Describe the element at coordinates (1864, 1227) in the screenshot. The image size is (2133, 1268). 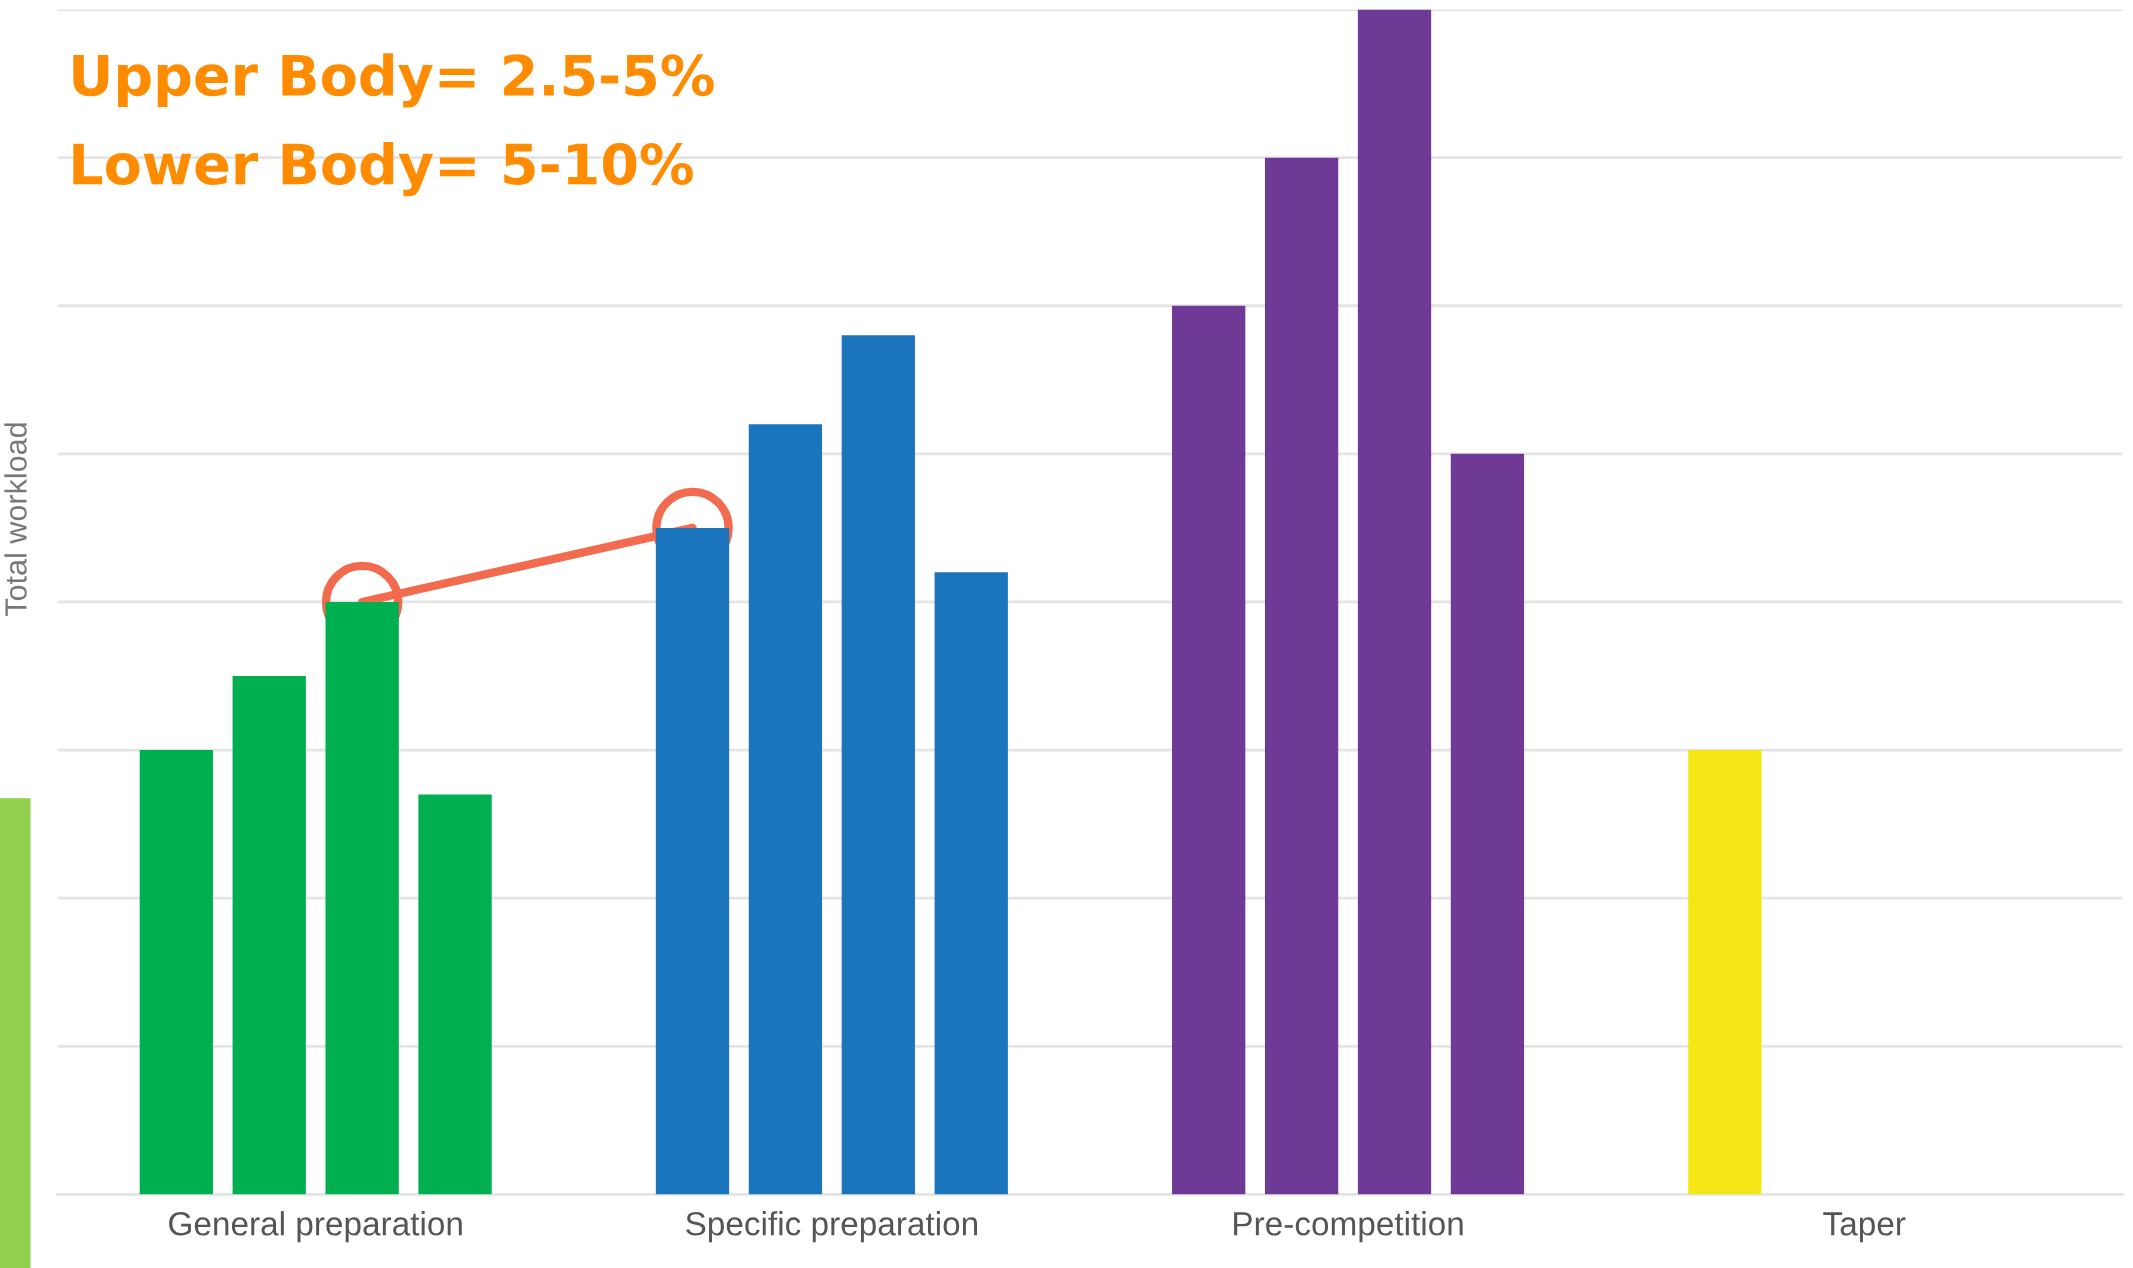
I see `x-tick-label: Taper` at that location.